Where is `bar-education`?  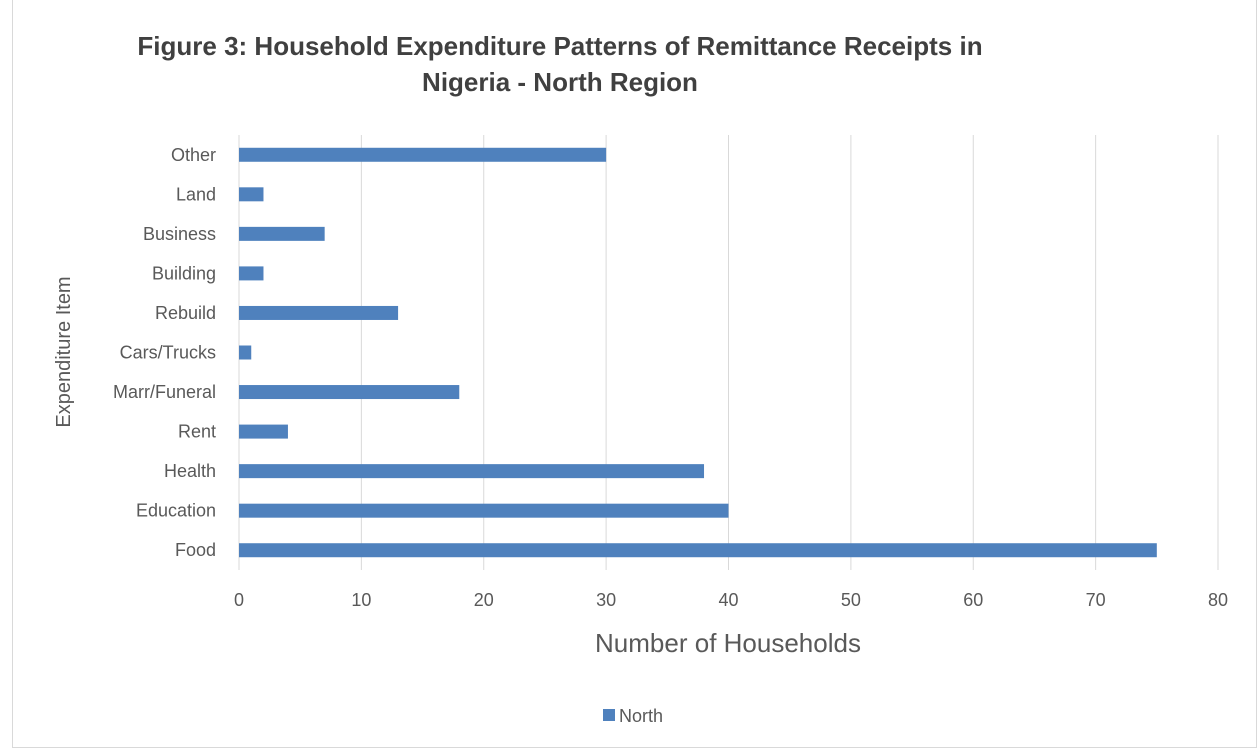
bar-education is located at coordinates (484, 510).